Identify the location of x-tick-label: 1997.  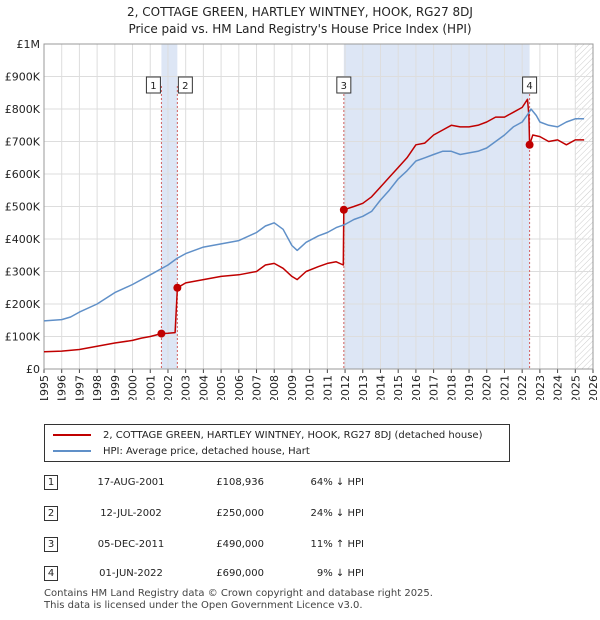
(79, 387).